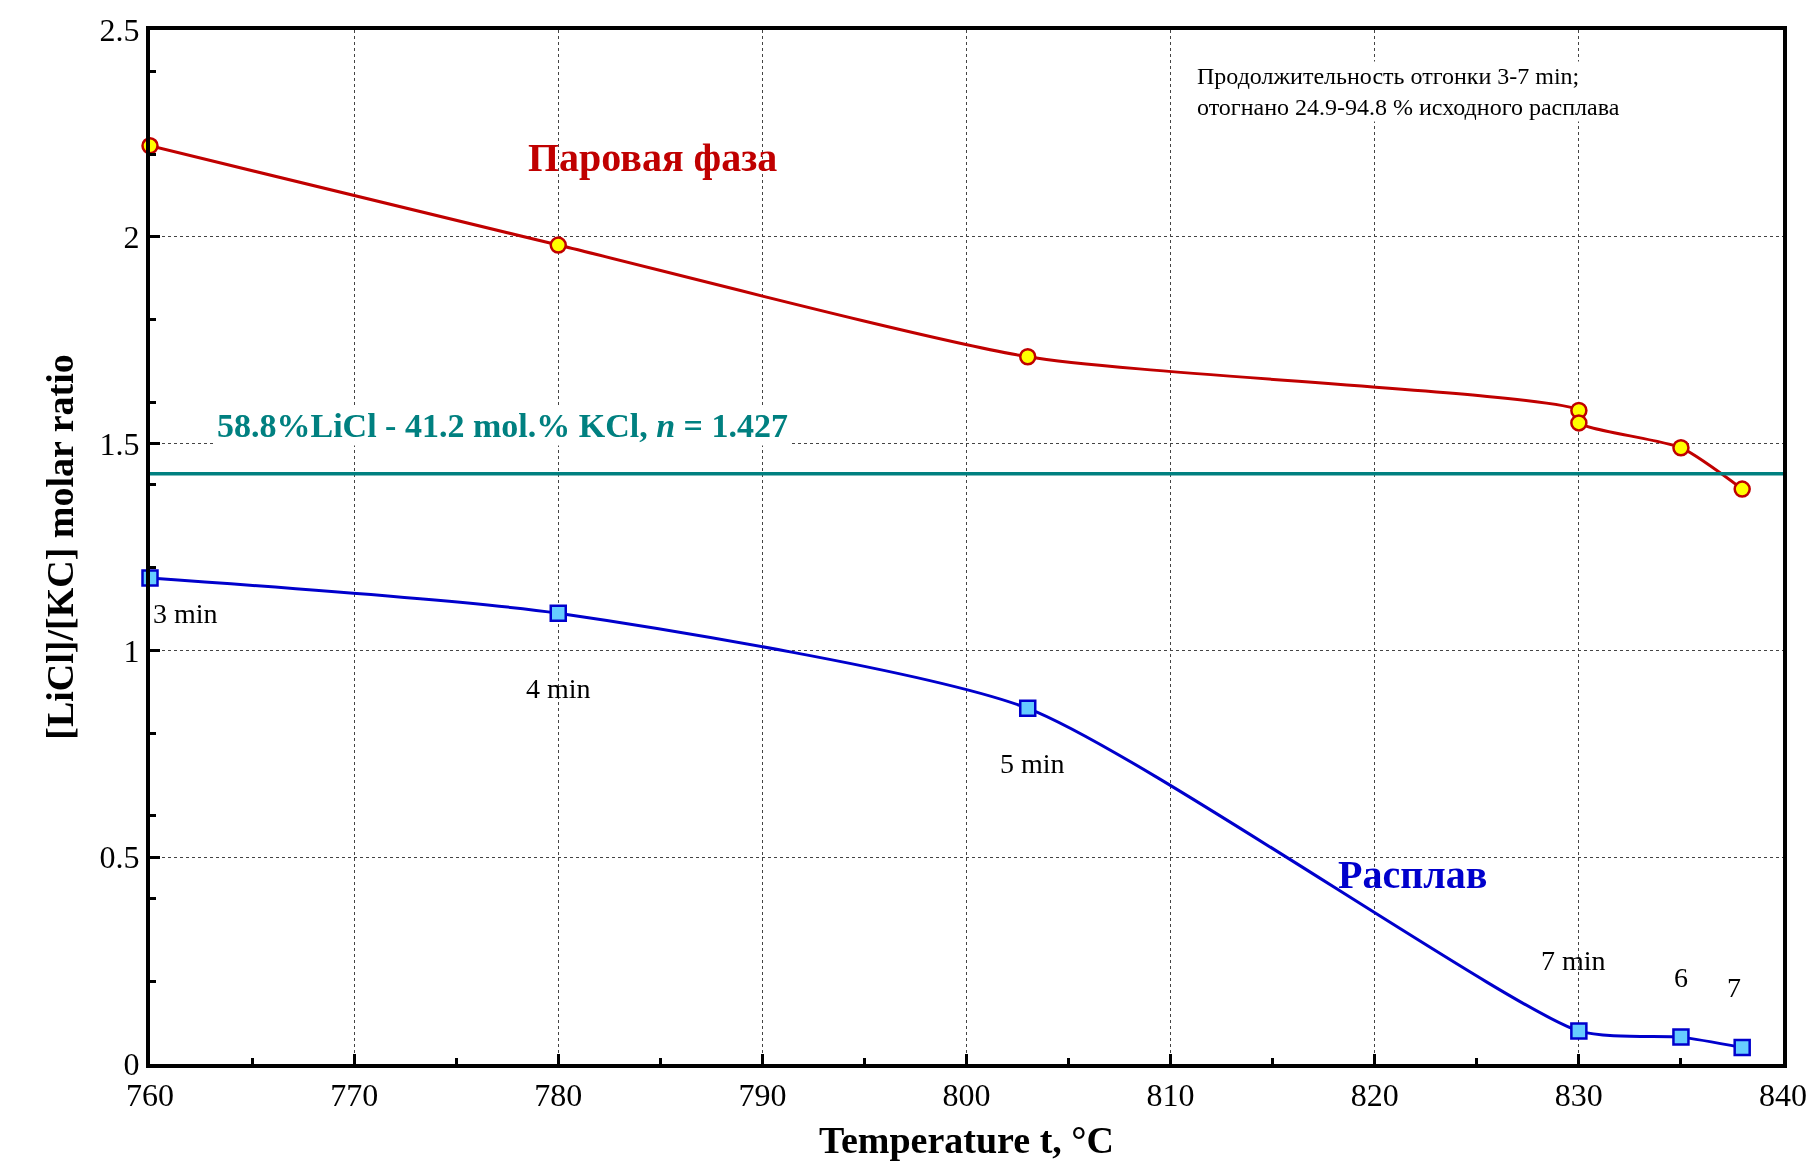  What do you see at coordinates (185, 613) in the screenshot?
I see `annotation: 3 min` at bounding box center [185, 613].